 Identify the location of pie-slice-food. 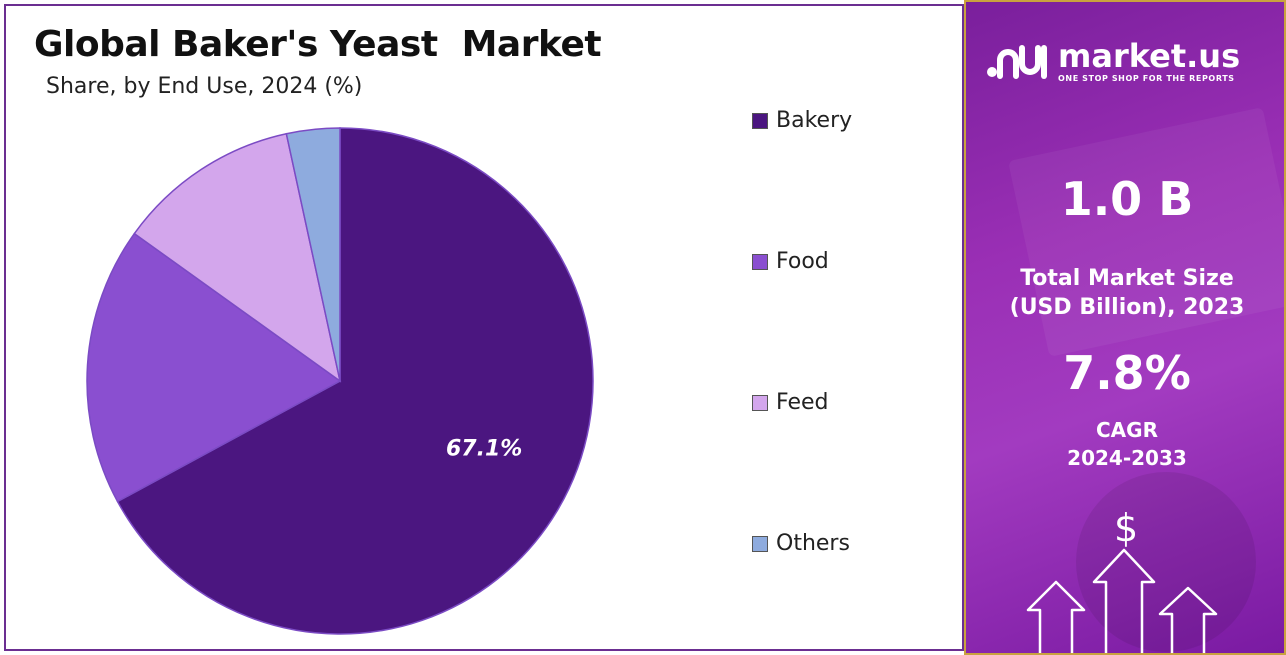
(214, 367).